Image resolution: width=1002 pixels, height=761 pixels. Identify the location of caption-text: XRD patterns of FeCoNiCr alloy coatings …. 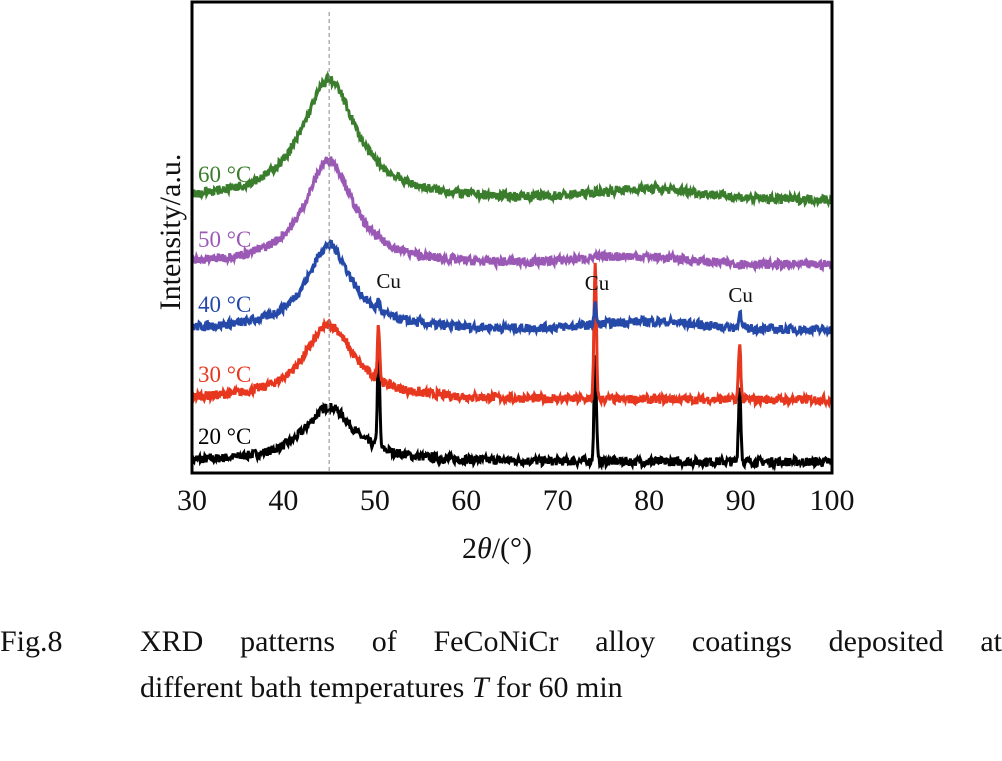
(571, 641).